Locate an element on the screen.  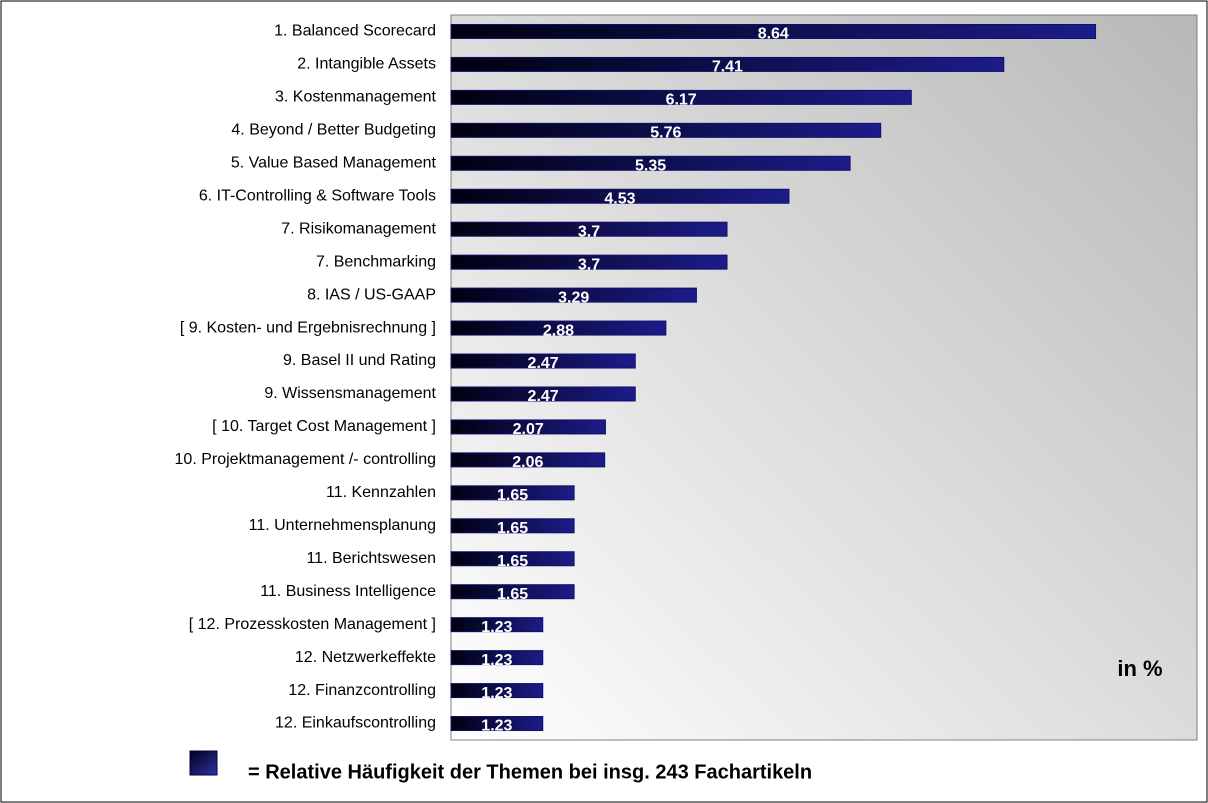
data-label: 2.88 is located at coordinates (558, 330).